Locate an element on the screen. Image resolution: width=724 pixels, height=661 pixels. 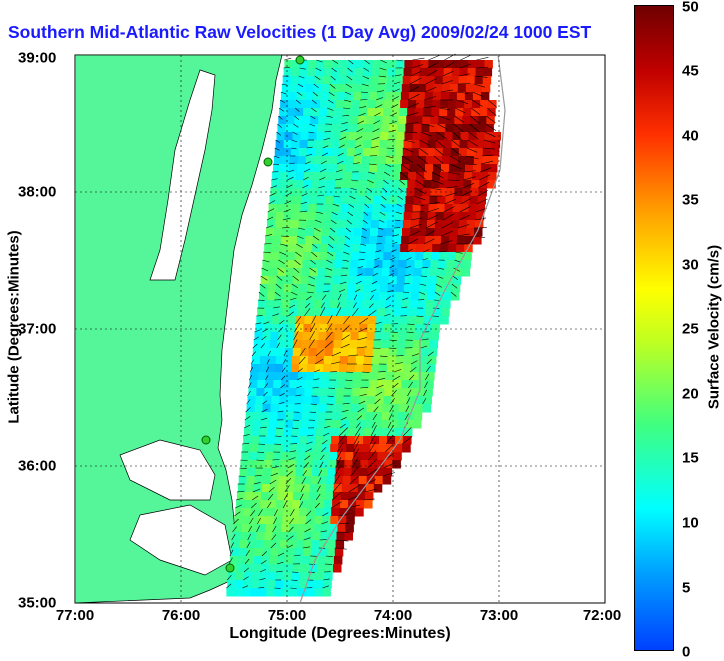
colorbar-tick: 45 is located at coordinates (690, 71).